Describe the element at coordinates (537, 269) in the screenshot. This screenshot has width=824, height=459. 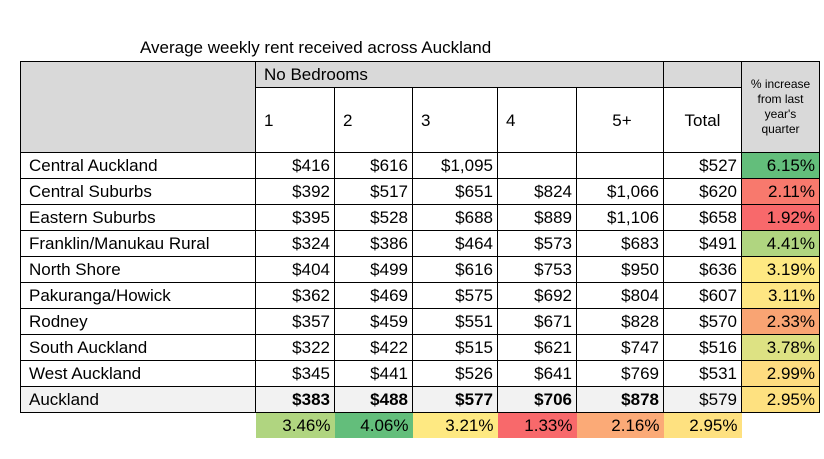
I see `rent-cell: $753` at that location.